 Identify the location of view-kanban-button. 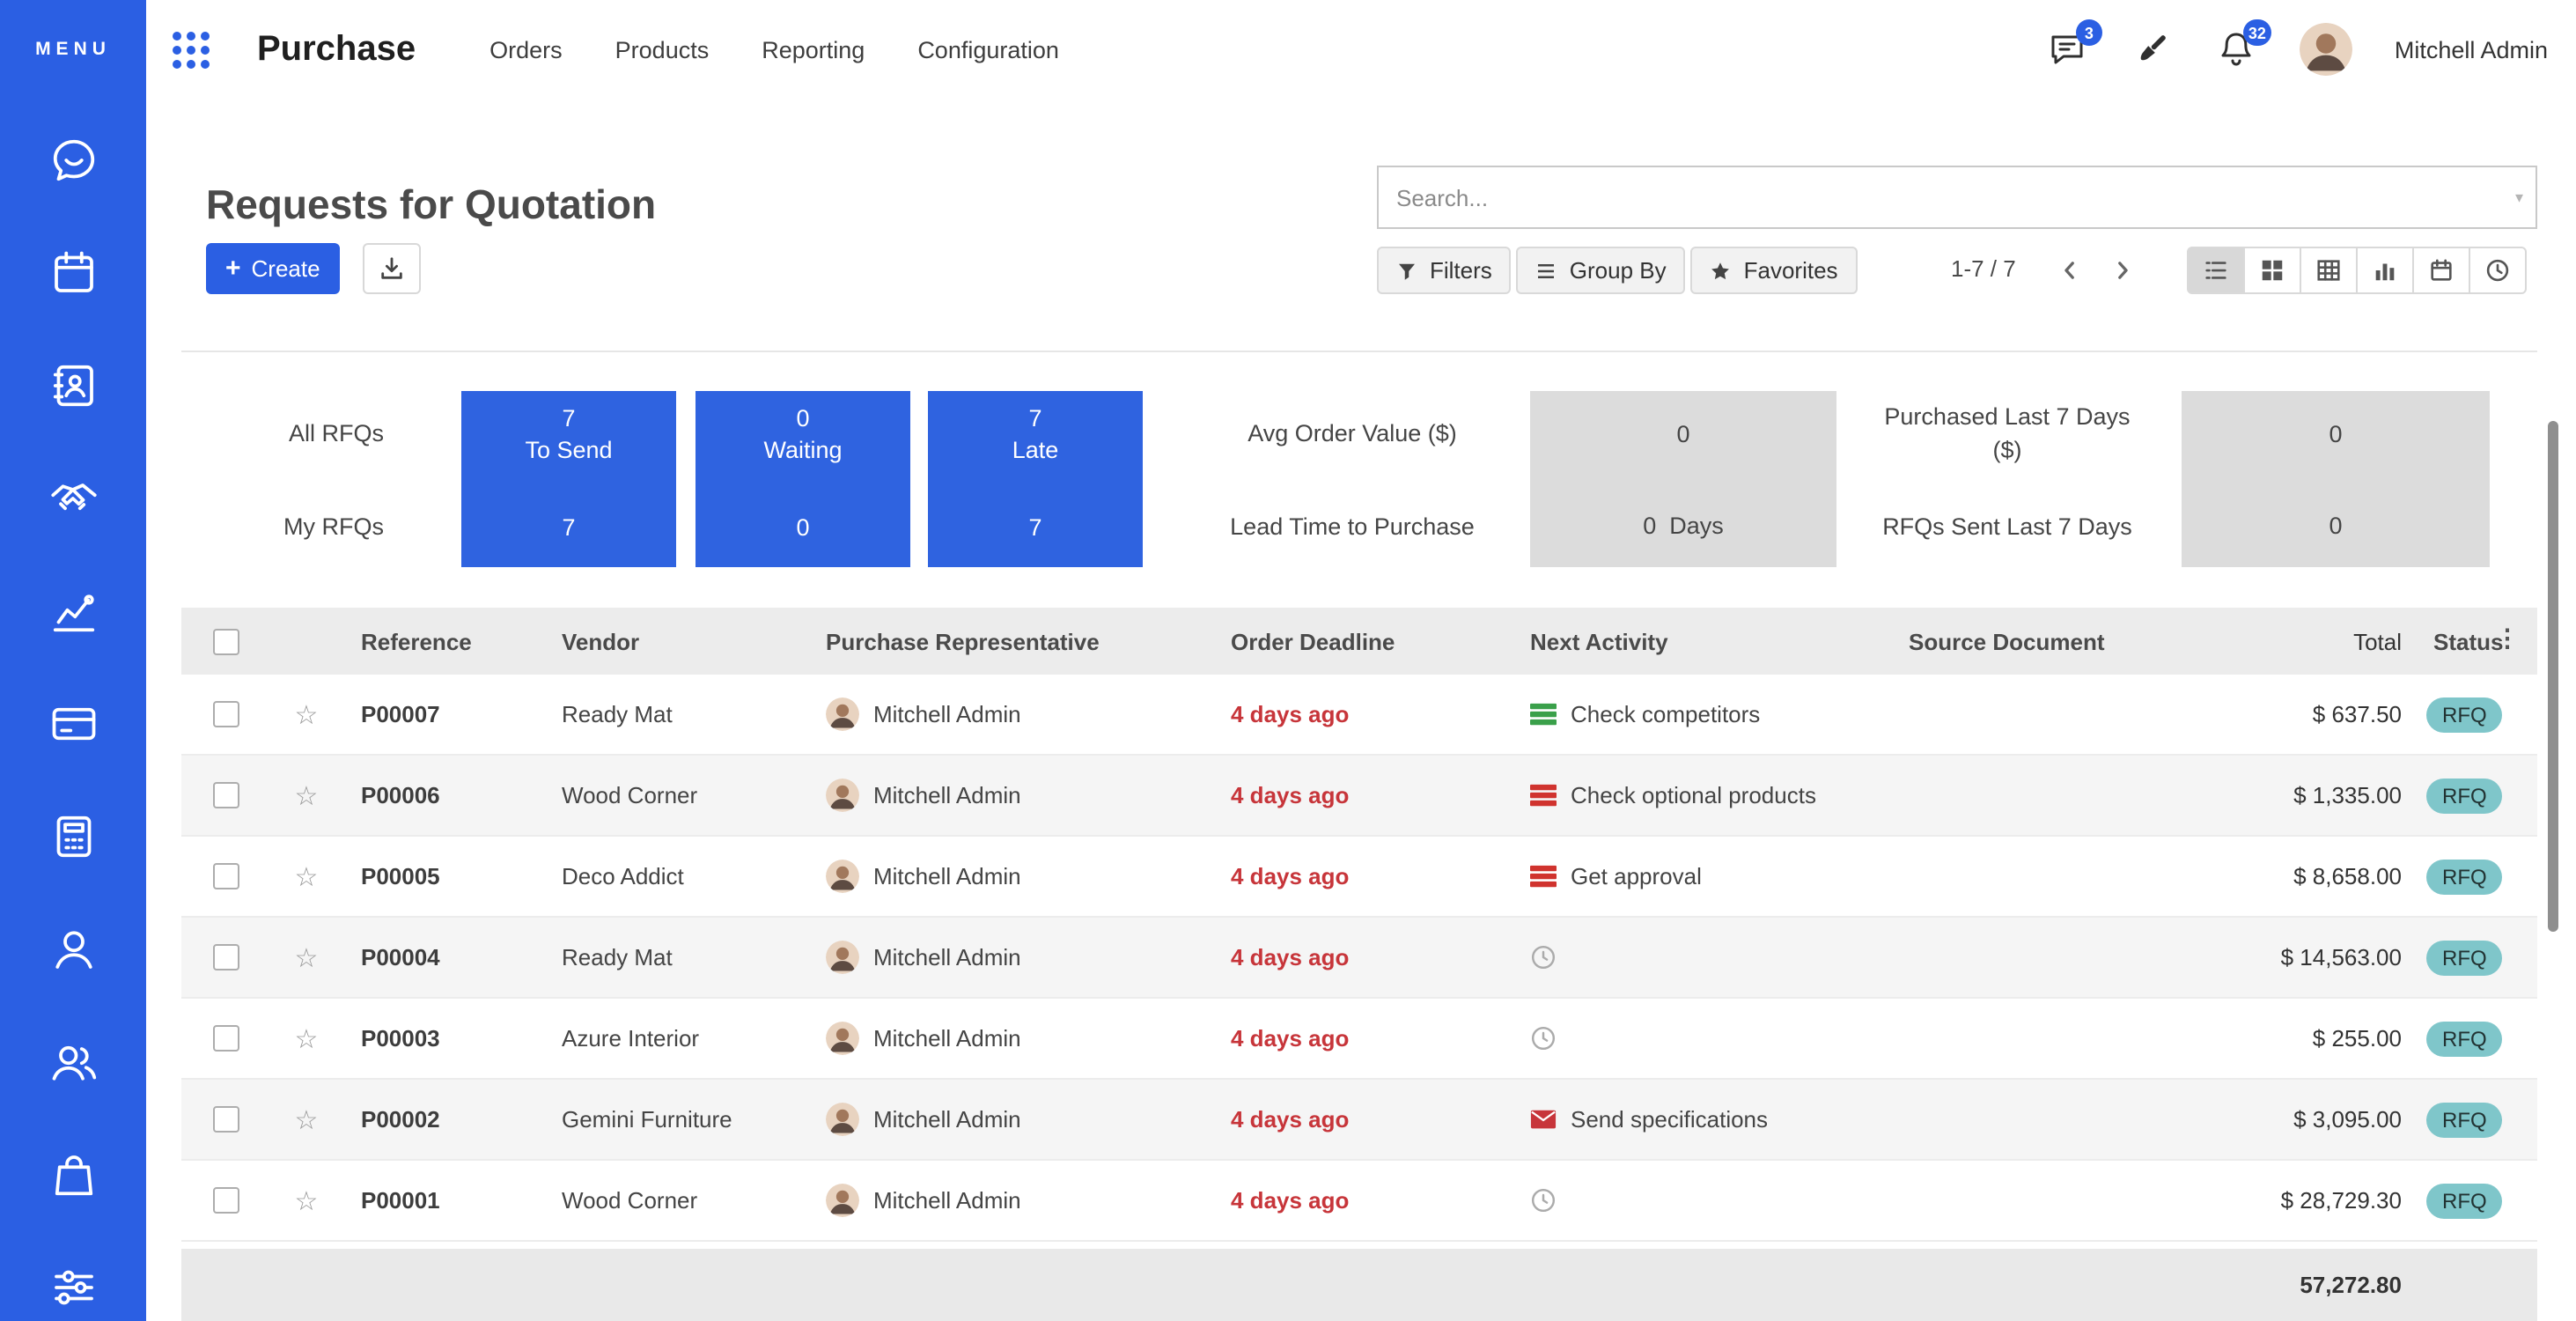
(2272, 271).